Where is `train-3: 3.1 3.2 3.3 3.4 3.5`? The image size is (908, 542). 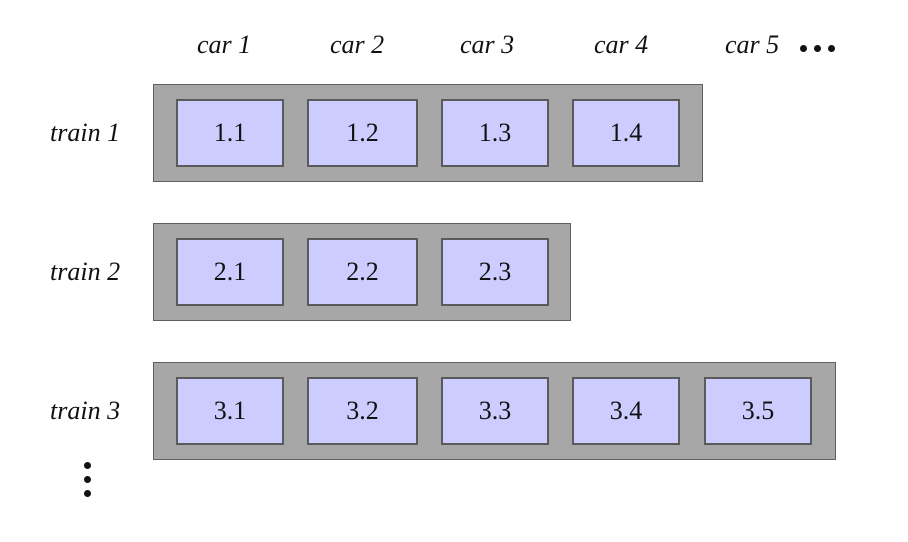
train-3: 3.1 3.2 3.3 3.4 3.5 is located at coordinates (494, 411).